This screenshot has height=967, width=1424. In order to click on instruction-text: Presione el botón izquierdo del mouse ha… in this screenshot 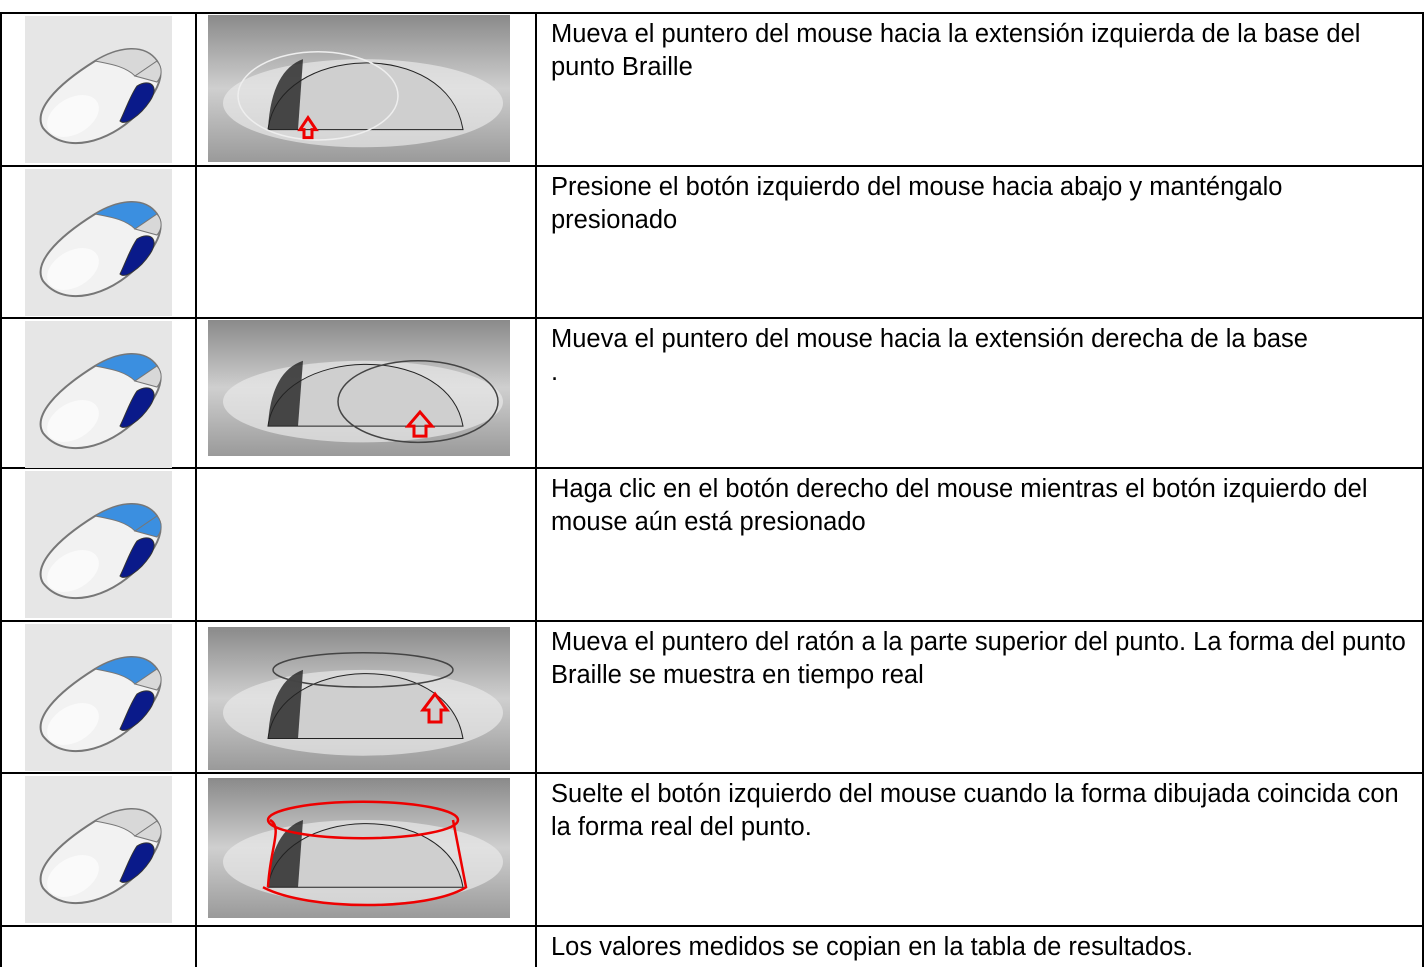, I will do `click(981, 204)`.